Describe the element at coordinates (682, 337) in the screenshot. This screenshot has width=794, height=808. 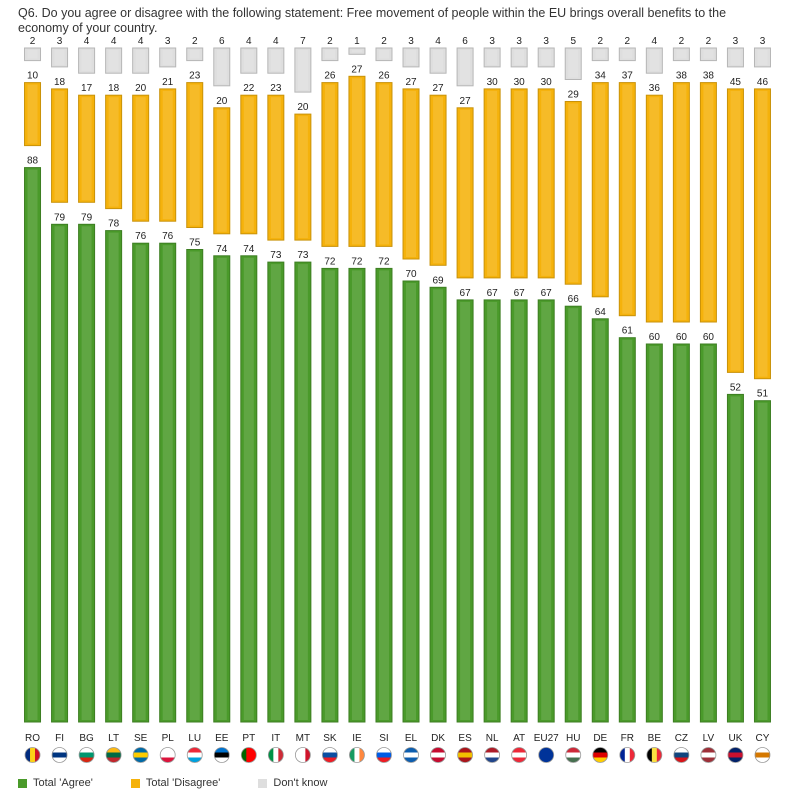
I see `label-agree-cz: 60` at that location.